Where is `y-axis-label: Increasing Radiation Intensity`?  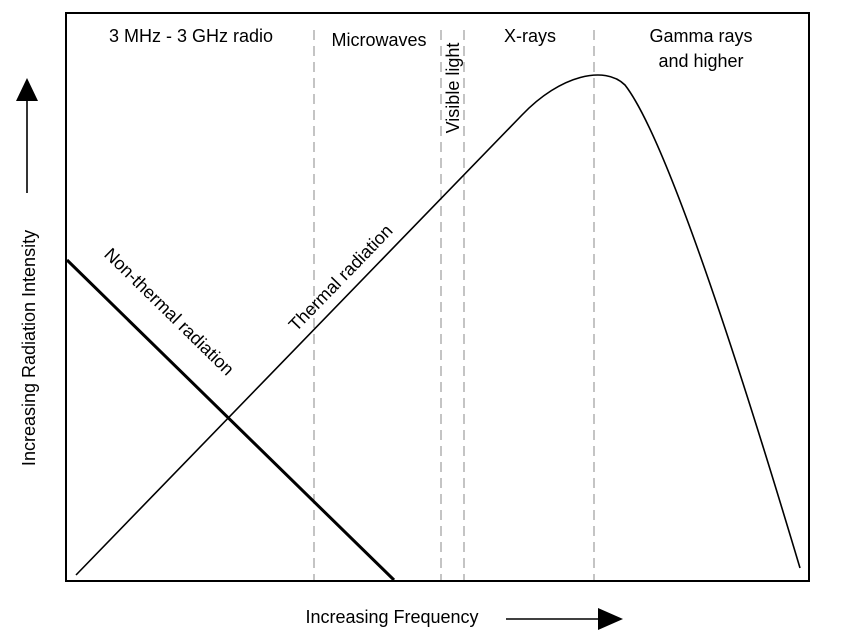 y-axis-label: Increasing Radiation Intensity is located at coordinates (29, 348).